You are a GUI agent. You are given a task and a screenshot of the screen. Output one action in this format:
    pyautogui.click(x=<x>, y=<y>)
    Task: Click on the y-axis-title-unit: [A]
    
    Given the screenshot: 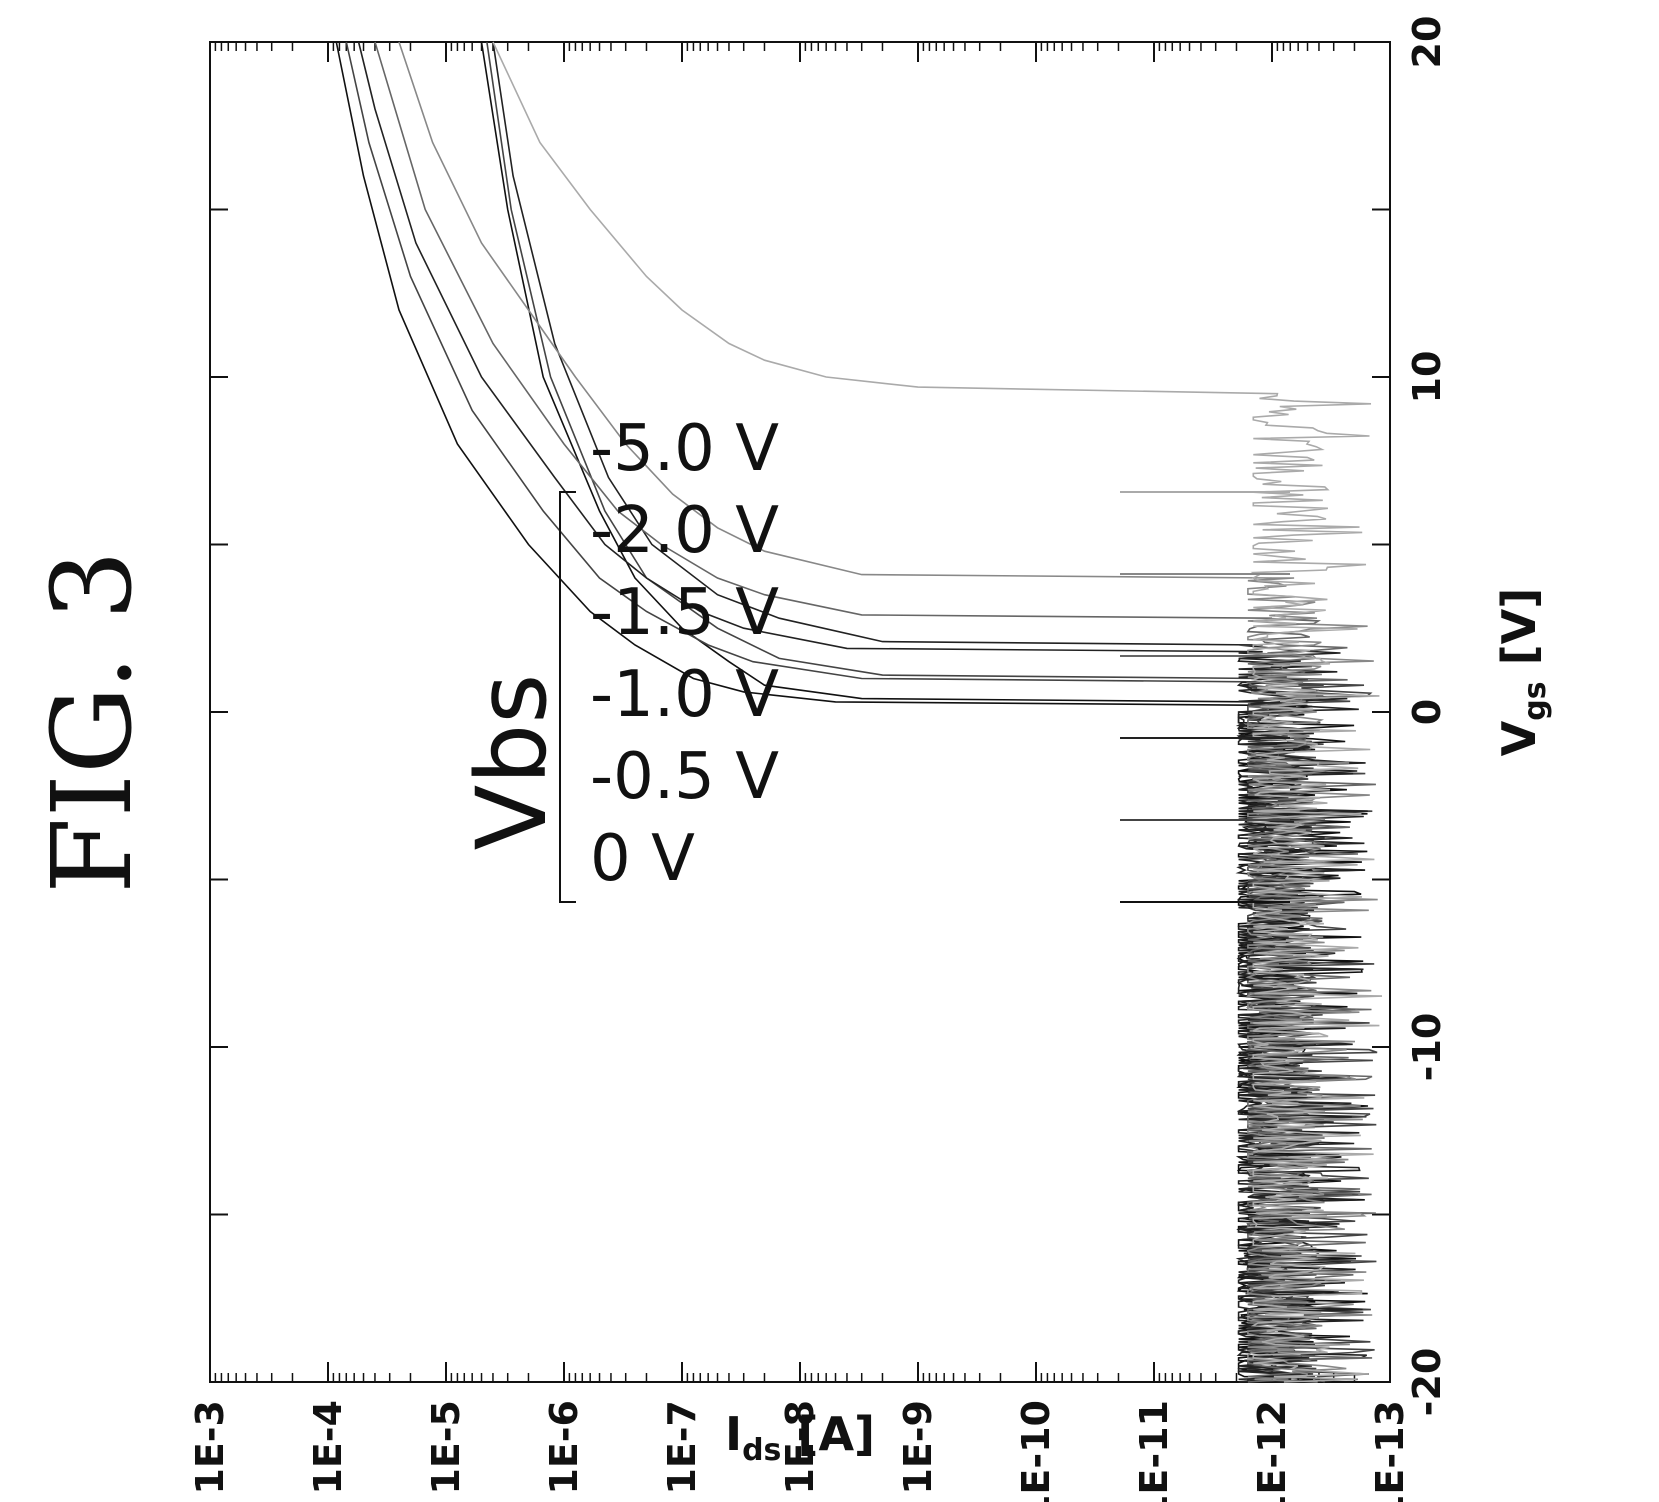 What is the action you would take?
    pyautogui.click(x=828, y=1434)
    